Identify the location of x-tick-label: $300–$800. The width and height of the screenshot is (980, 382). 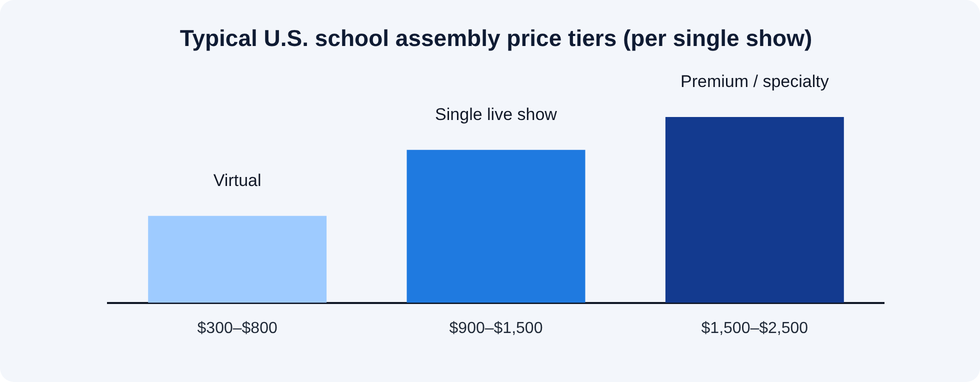
(237, 328).